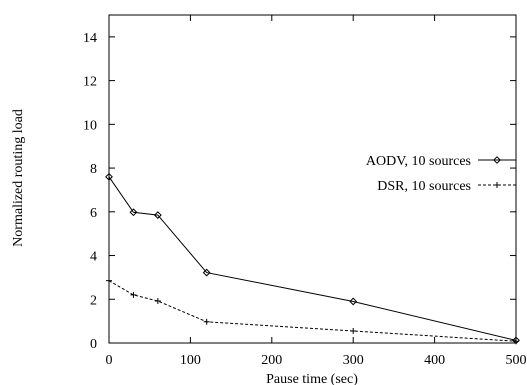  Describe the element at coordinates (93, 300) in the screenshot. I see `y-tick-label: 2` at that location.